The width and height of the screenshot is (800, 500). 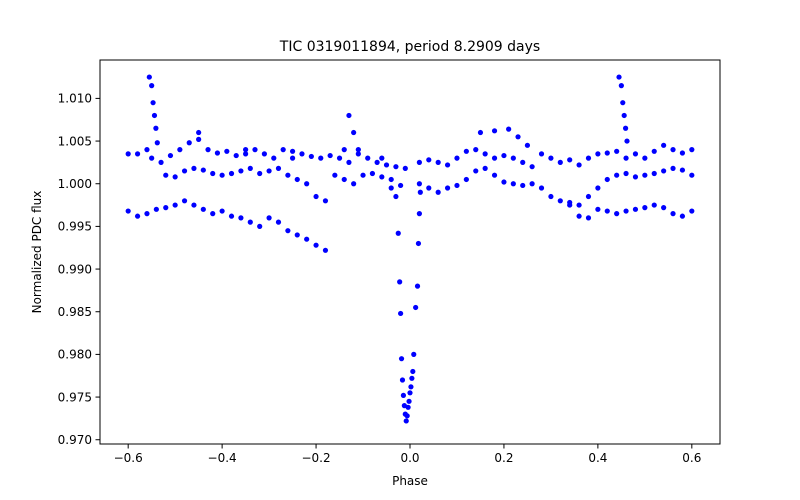 I want to click on x-tick-label: −0.2, so click(x=315, y=458).